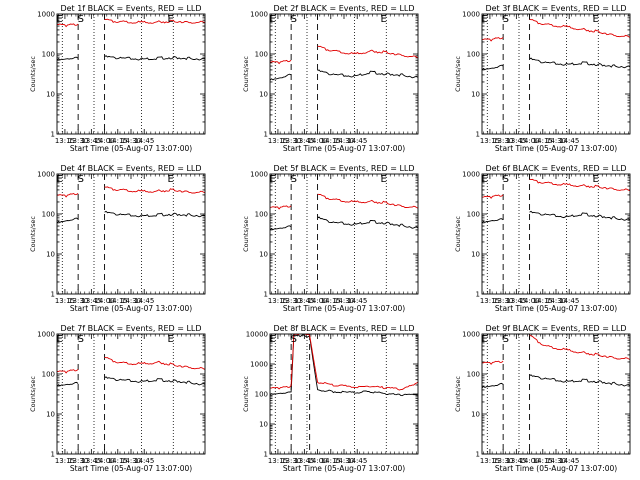  Describe the element at coordinates (130, 328) in the screenshot. I see `panel-title: Det 7f BLACK = Events, RED = LLD` at that location.